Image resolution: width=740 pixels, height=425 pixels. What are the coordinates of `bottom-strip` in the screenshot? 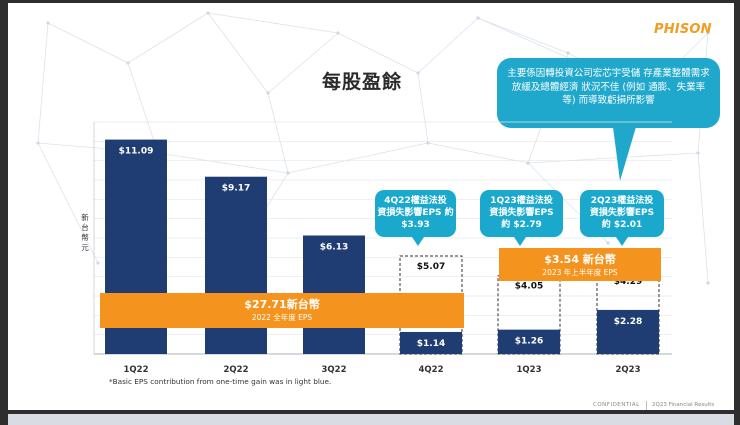 It's located at (371, 419).